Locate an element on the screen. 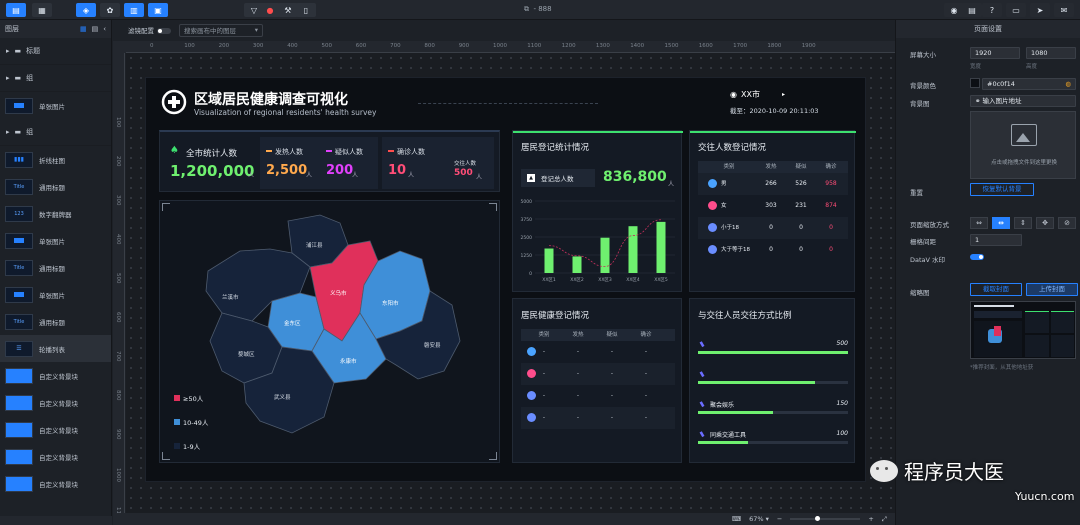  mobile-icon: ▯ is located at coordinates (306, 10).